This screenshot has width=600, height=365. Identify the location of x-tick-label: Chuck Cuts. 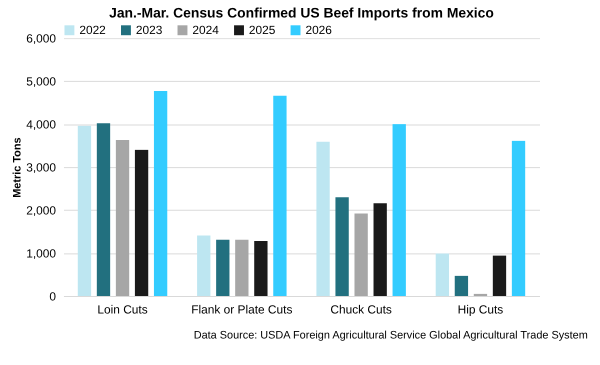
(361, 309).